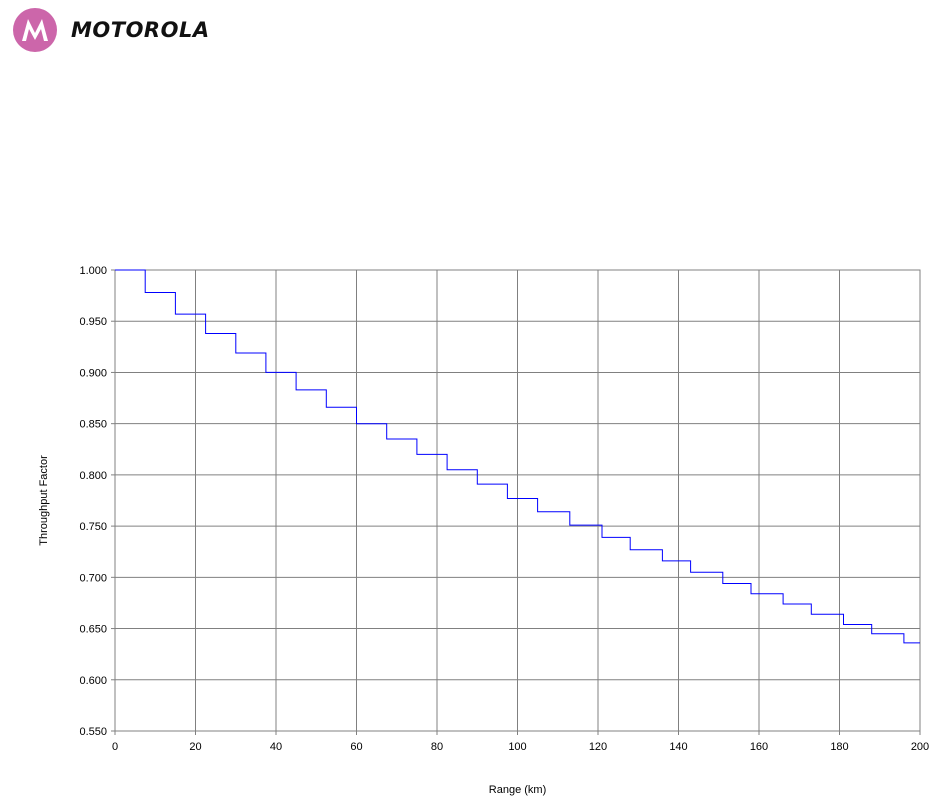 Image resolution: width=938 pixels, height=805 pixels. Describe the element at coordinates (35, 30) in the screenshot. I see `motorola-batwing-icon` at that location.